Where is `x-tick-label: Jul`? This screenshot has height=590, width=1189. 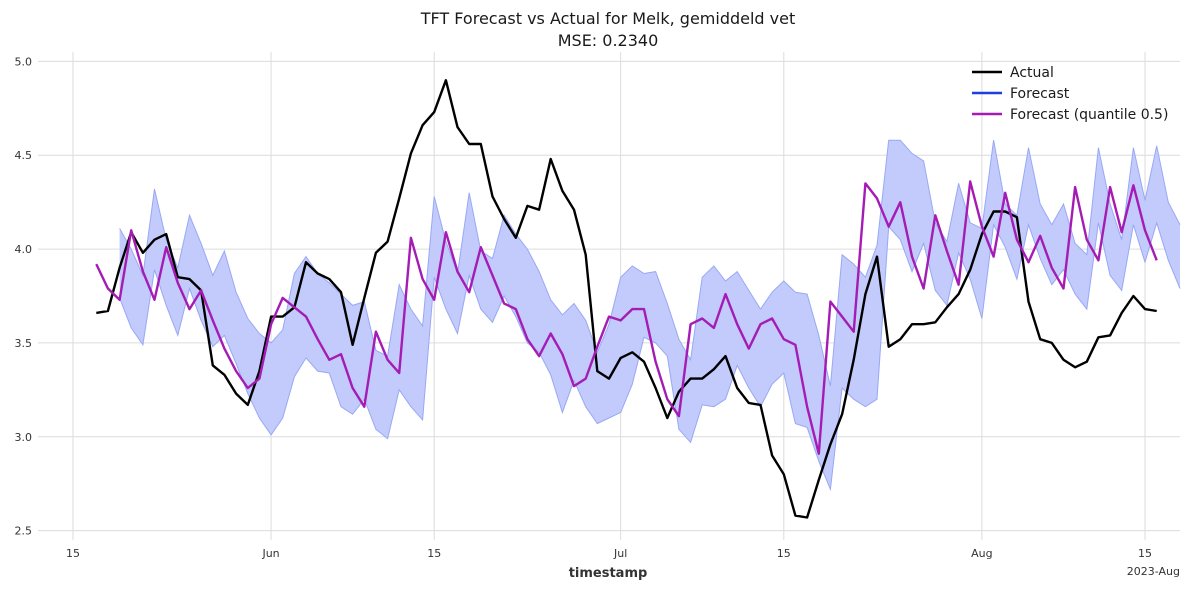 x-tick-label: Jul is located at coordinates (620, 553).